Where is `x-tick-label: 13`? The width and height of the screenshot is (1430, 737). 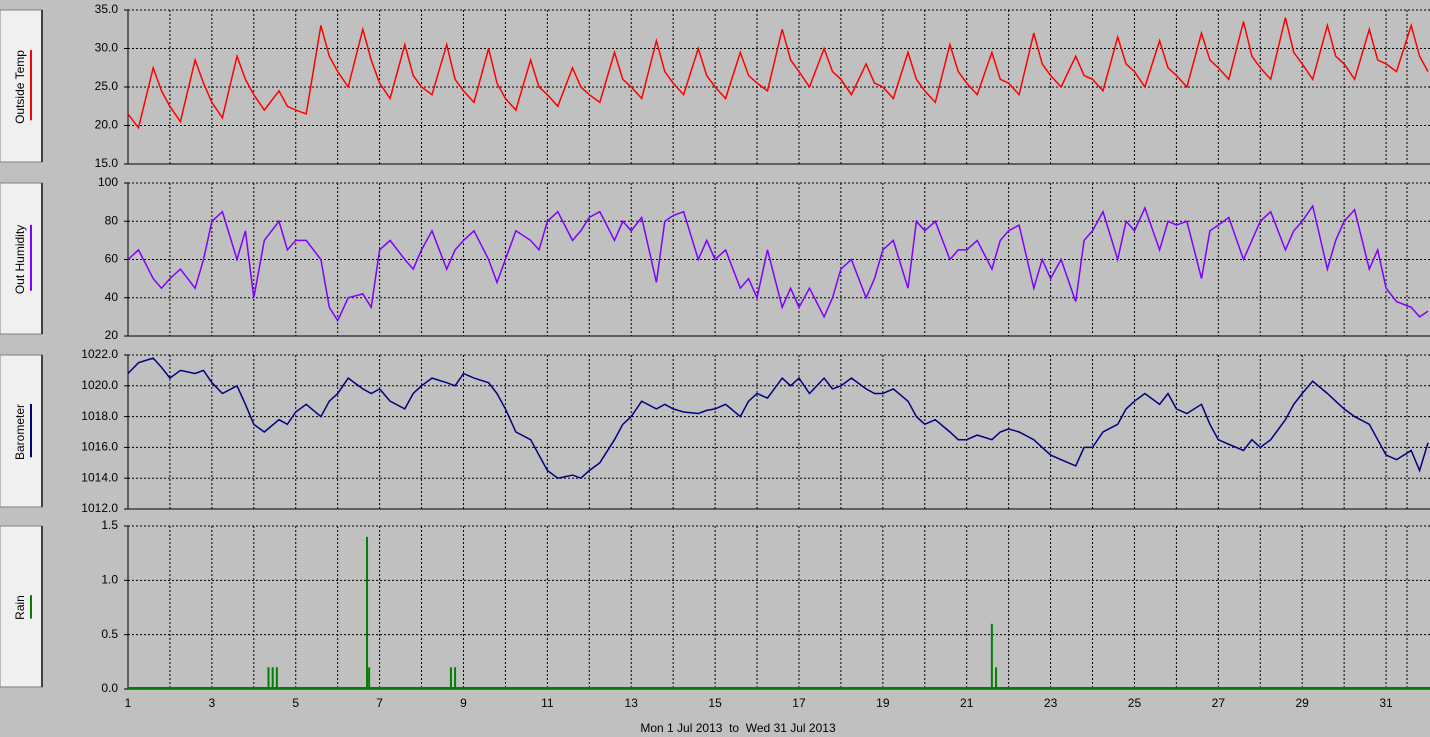 x-tick-label: 13 is located at coordinates (632, 703).